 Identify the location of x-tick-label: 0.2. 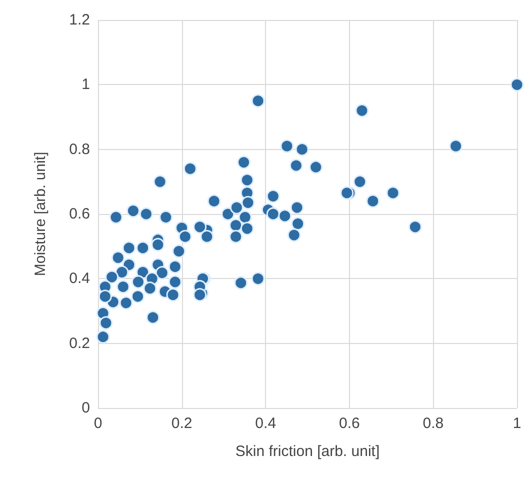
(181, 423).